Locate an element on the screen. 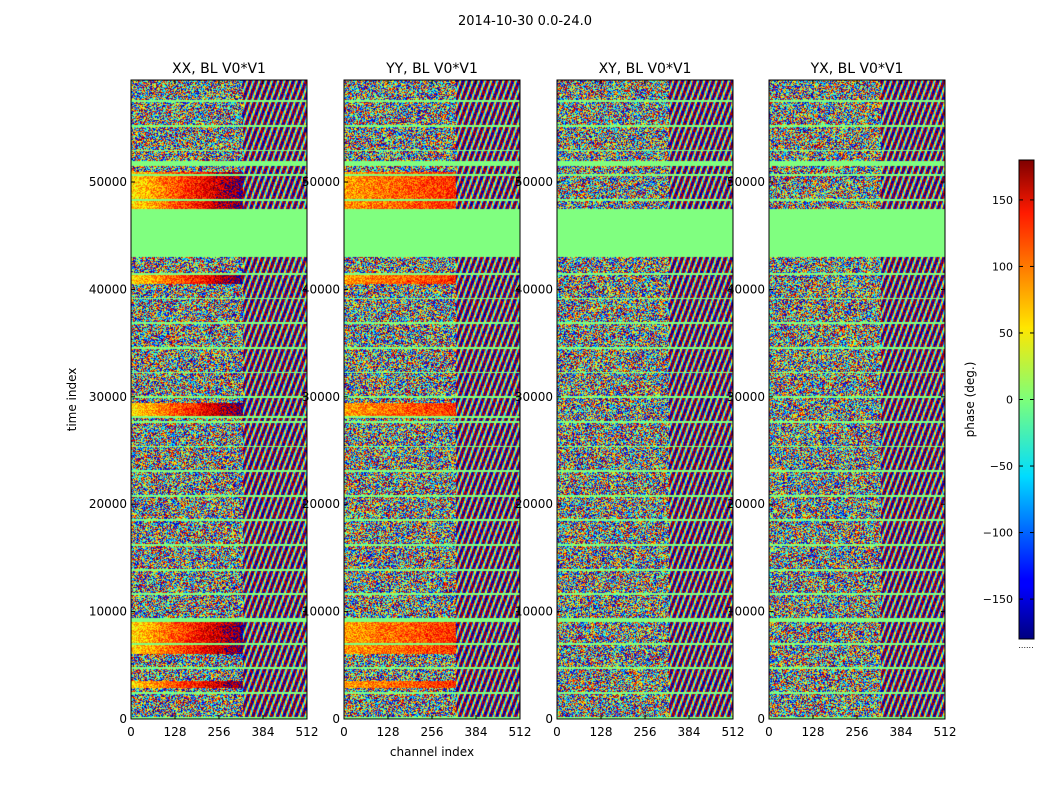 The width and height of the screenshot is (1050, 800). figure-suptitle: 2014-10-30 0.0-24.0 is located at coordinates (525, 21).